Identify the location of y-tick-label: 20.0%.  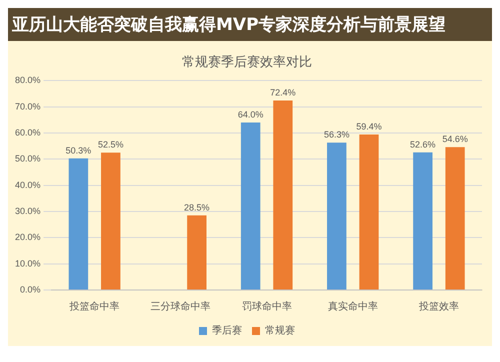
(27, 237).